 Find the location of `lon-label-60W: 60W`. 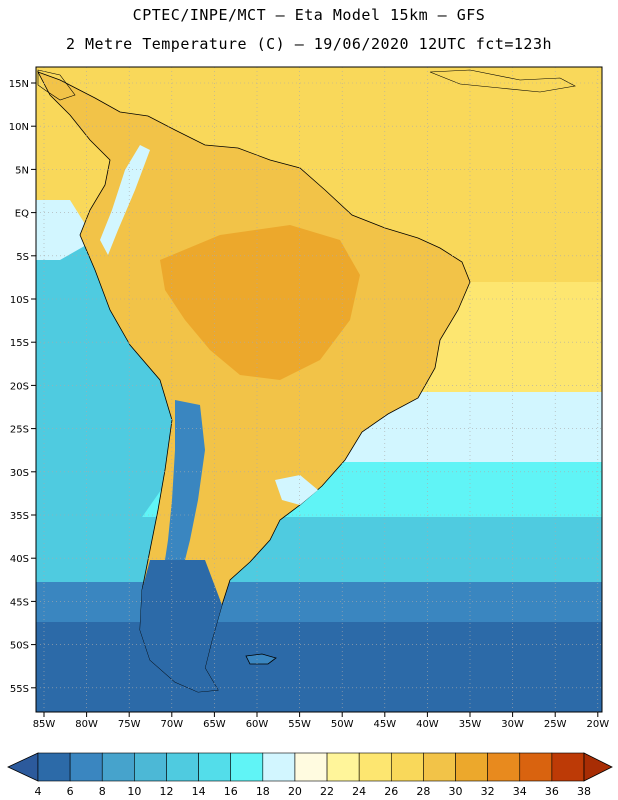

lon-label-60W: 60W is located at coordinates (257, 724).